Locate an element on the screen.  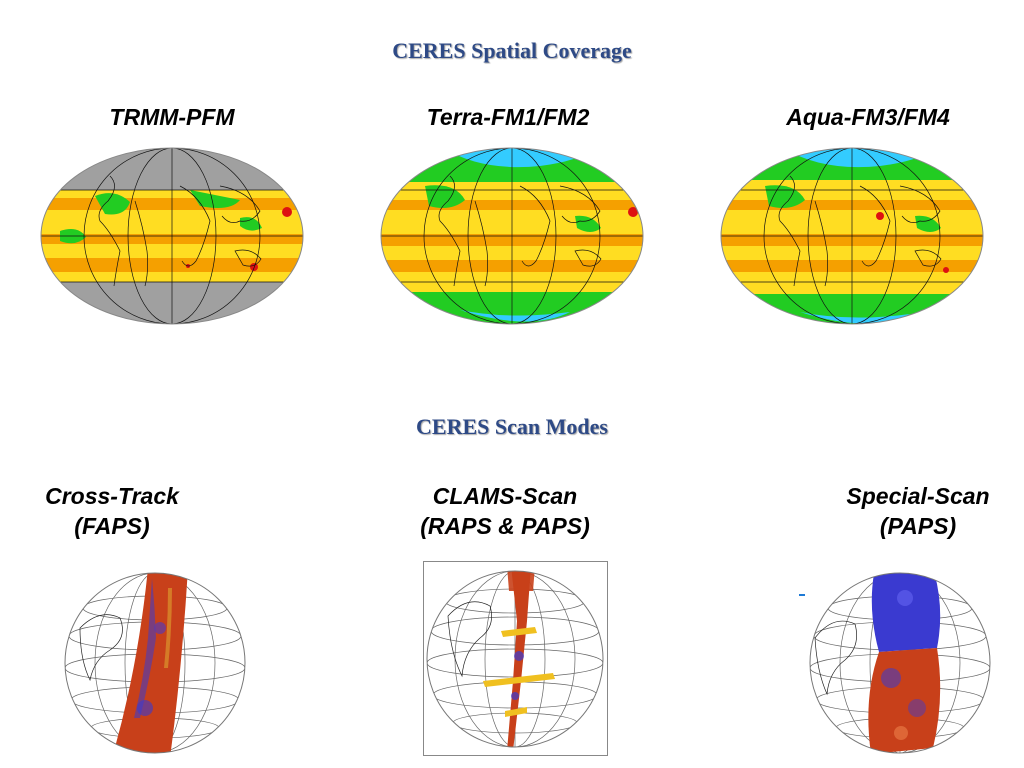
scan-modes-heading: CERES Scan Modes is located at coordinates (512, 426).